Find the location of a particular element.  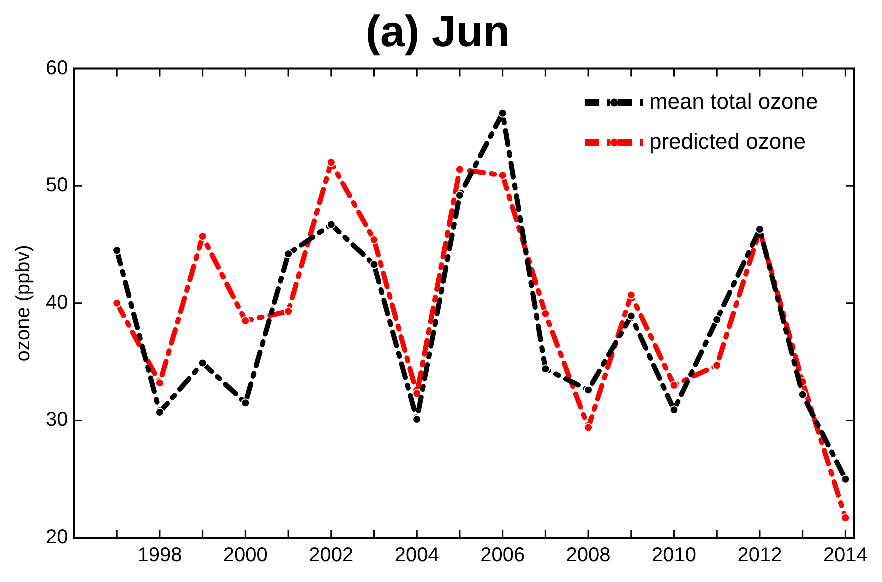

y-tick-label: 40 is located at coordinates (57, 303).